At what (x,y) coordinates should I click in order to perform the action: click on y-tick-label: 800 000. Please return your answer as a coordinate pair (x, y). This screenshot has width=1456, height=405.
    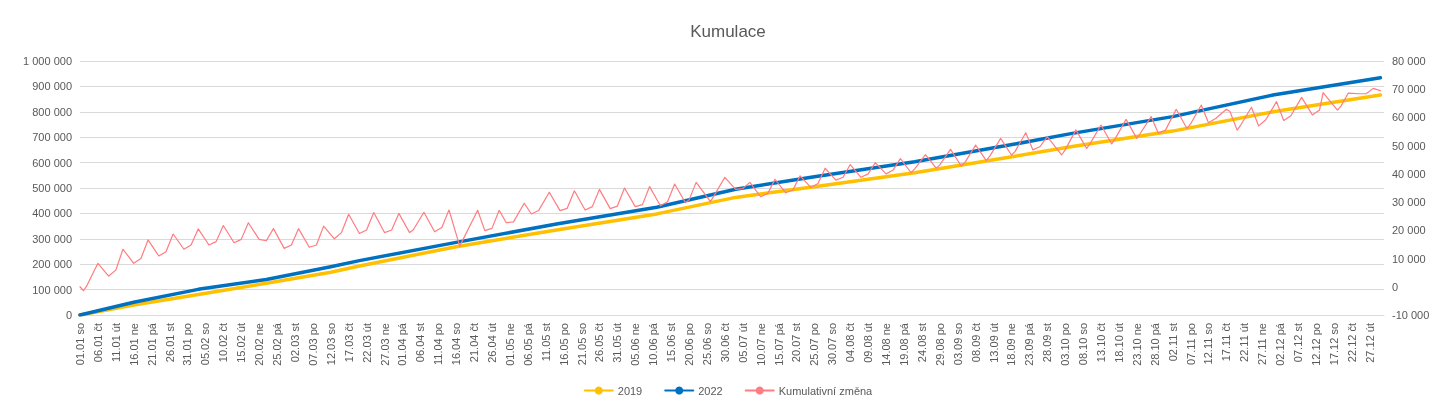
    Looking at the image, I should click on (52, 111).